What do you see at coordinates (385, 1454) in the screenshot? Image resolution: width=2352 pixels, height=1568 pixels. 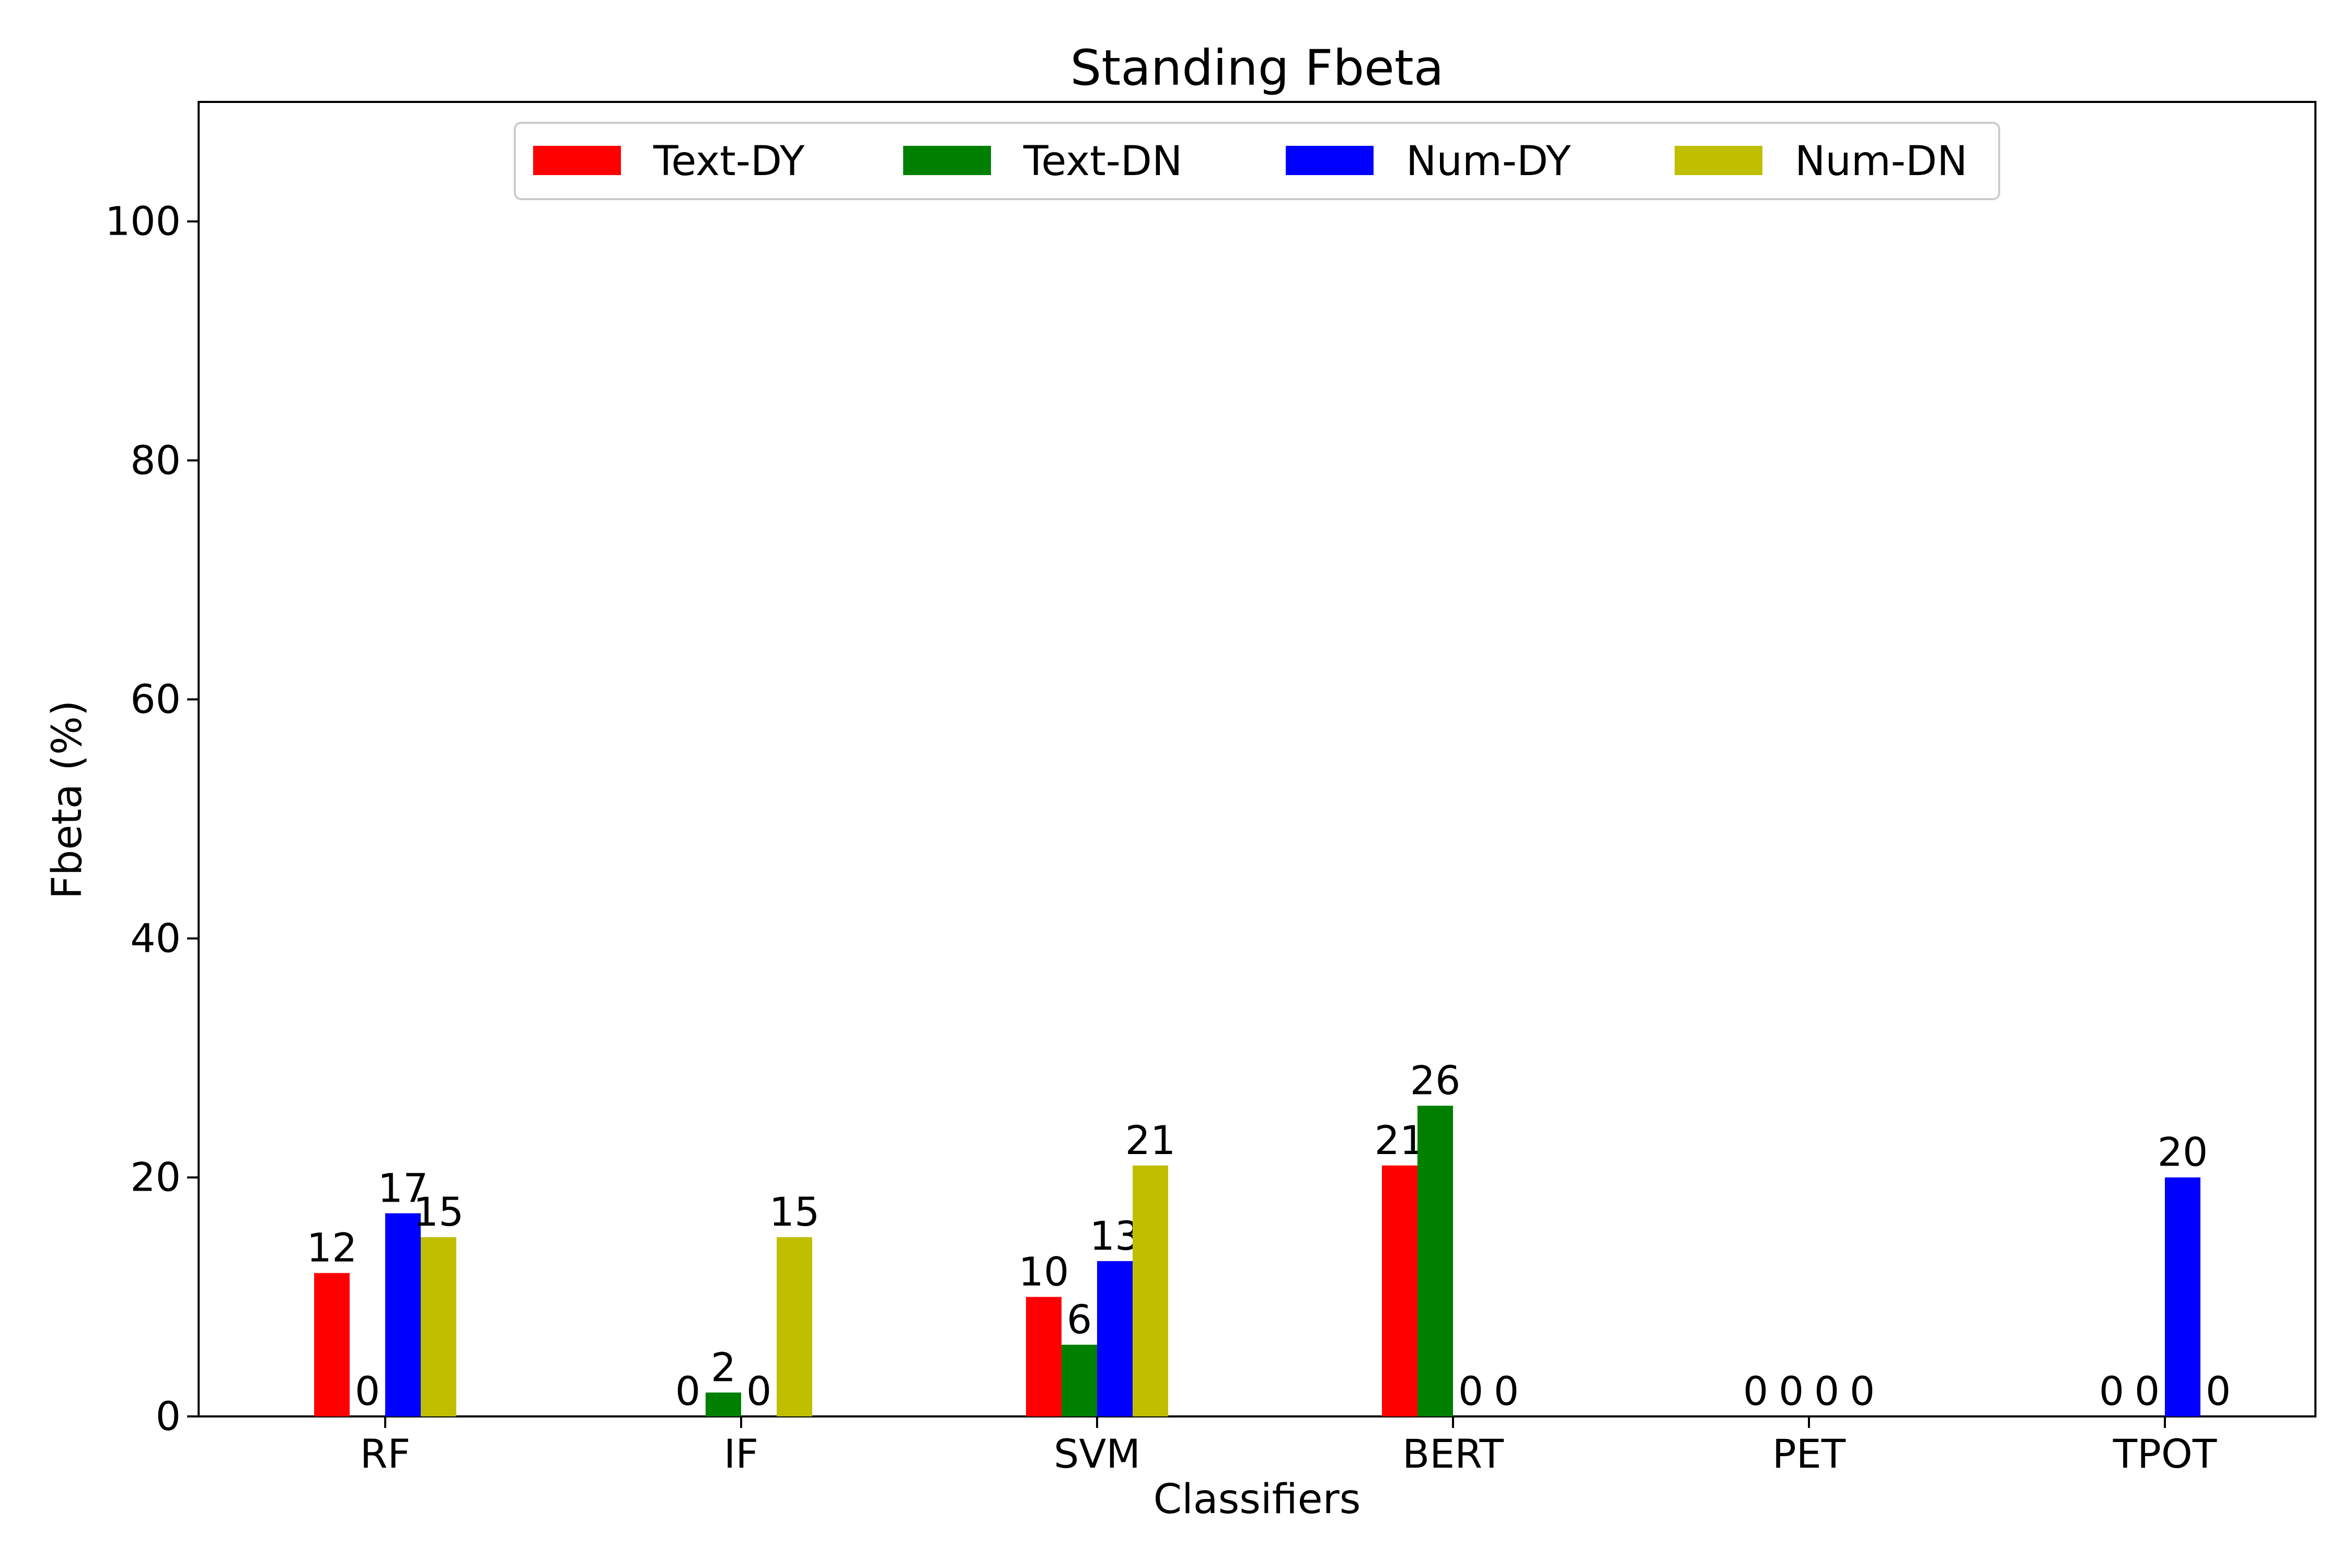 I see `x-tick-label: RF` at bounding box center [385, 1454].